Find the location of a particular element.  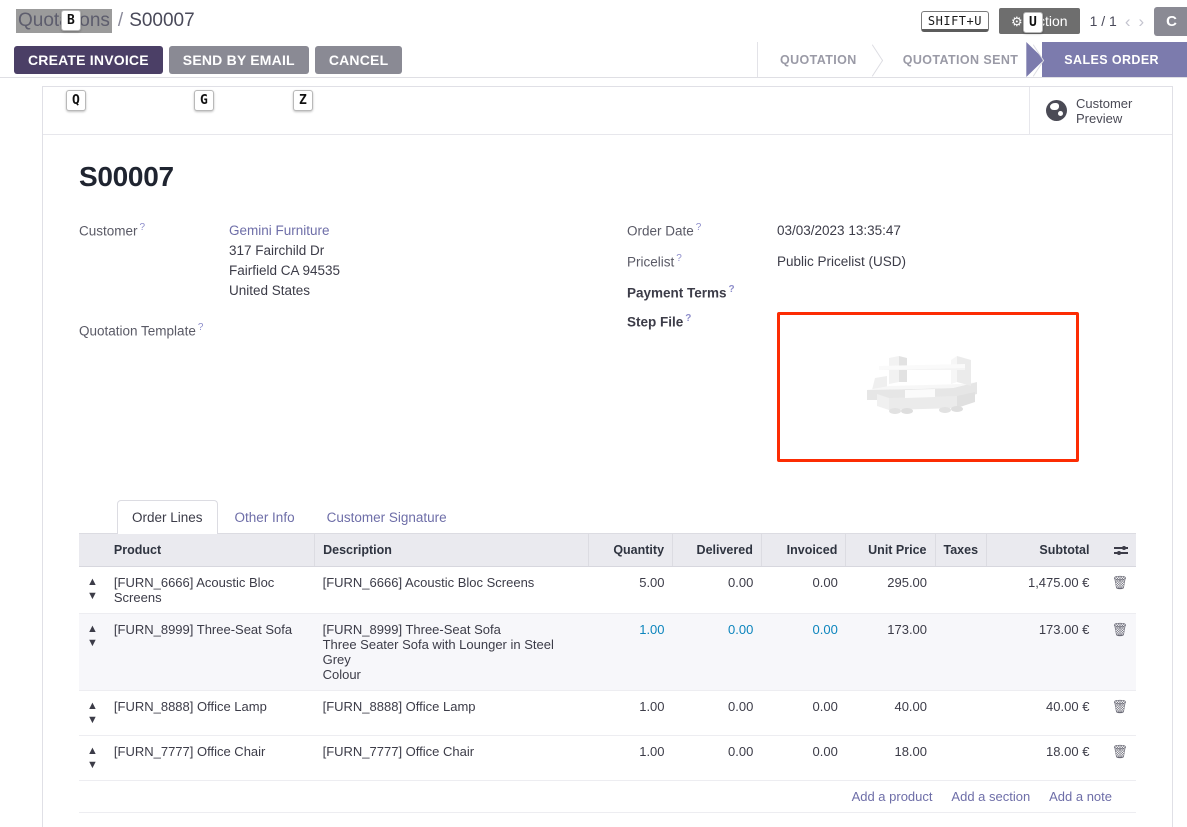

col-taxes: Taxes is located at coordinates (961, 550).